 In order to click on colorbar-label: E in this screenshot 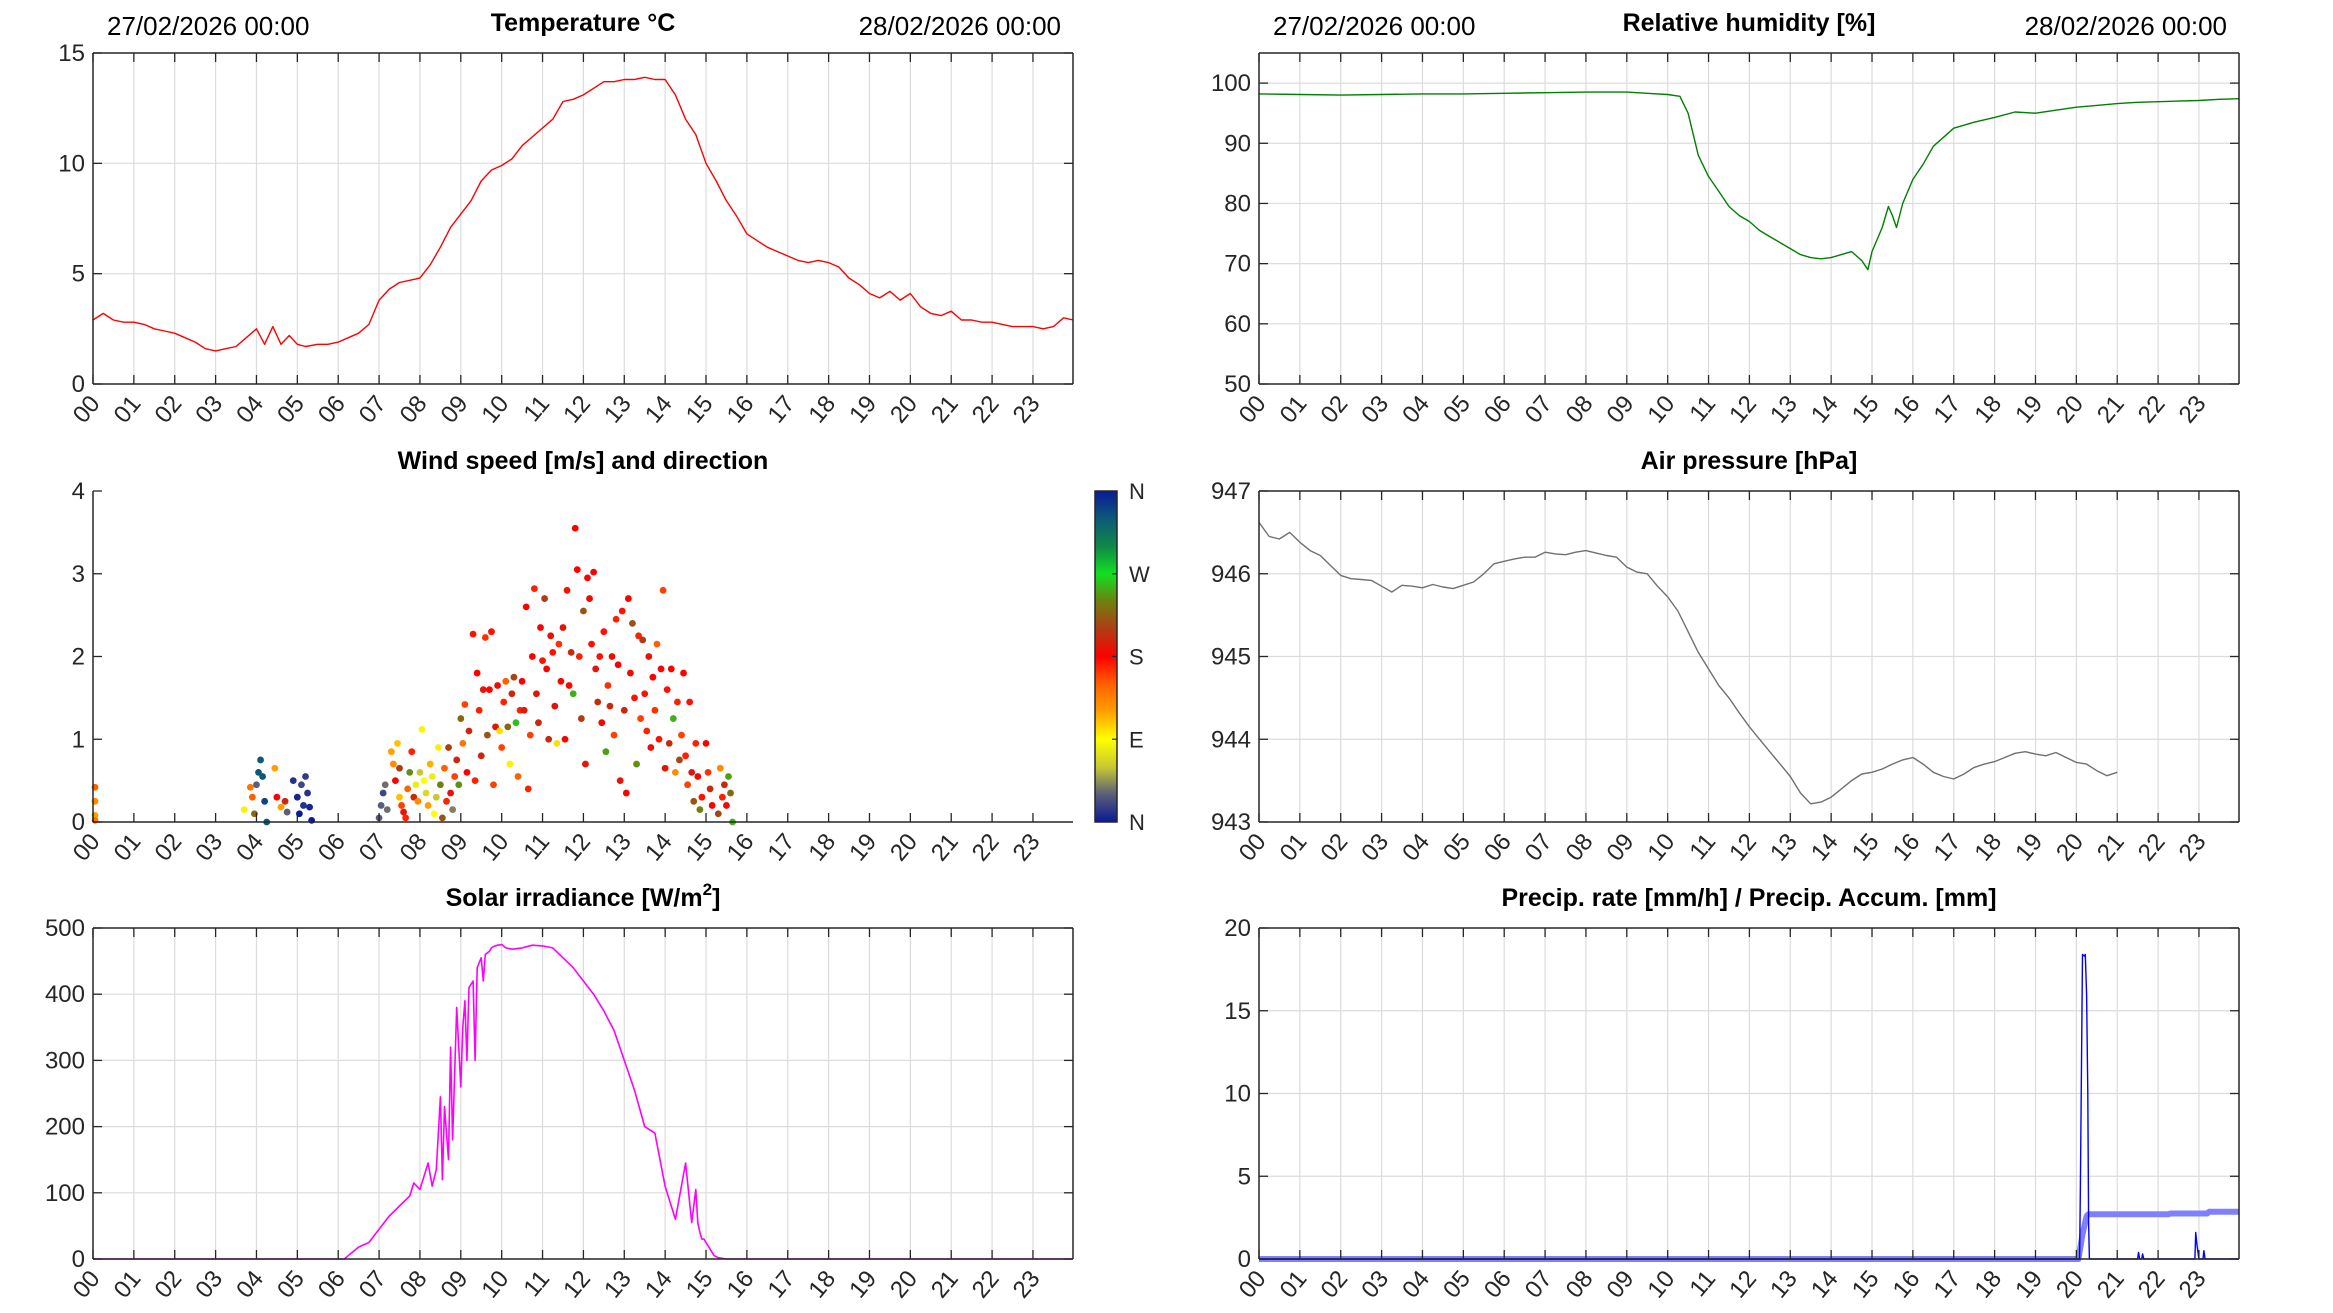, I will do `click(1136, 739)`.